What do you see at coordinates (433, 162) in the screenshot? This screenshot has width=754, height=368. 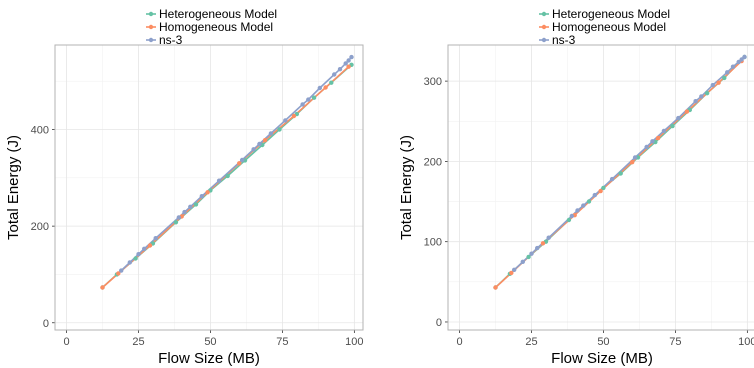 I see `y-tick-label: 200` at bounding box center [433, 162].